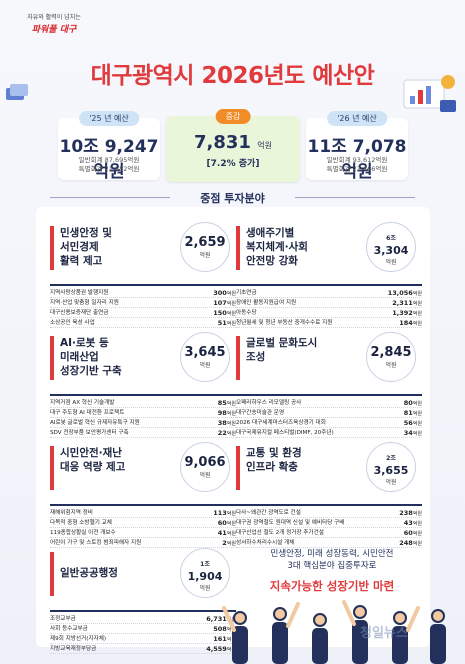 This screenshot has width=465, height=664. I want to click on city-slogan-logo: 자유와 활력이 넘치는 파워풀 대구, so click(54, 23).